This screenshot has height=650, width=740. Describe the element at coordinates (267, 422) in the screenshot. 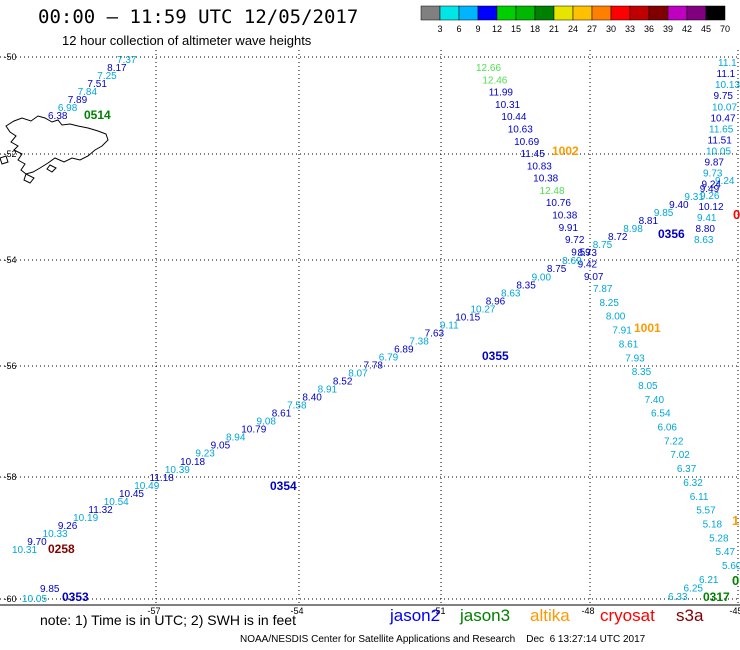

I see `swh-value-diagonal: 9.08` at that location.